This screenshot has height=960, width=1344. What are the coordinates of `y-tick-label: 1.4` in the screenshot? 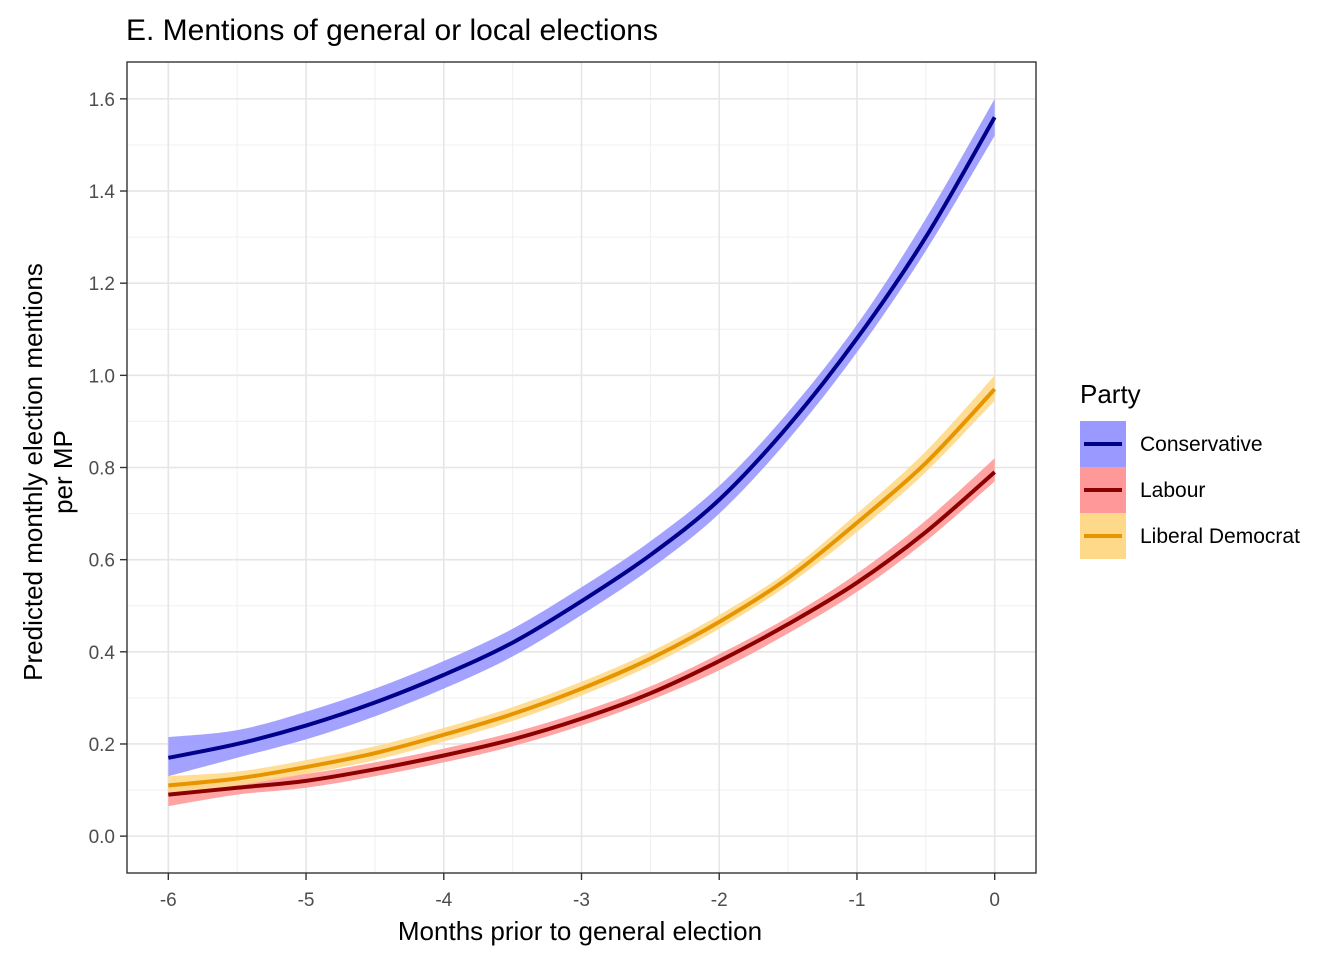 It's located at (102, 192).